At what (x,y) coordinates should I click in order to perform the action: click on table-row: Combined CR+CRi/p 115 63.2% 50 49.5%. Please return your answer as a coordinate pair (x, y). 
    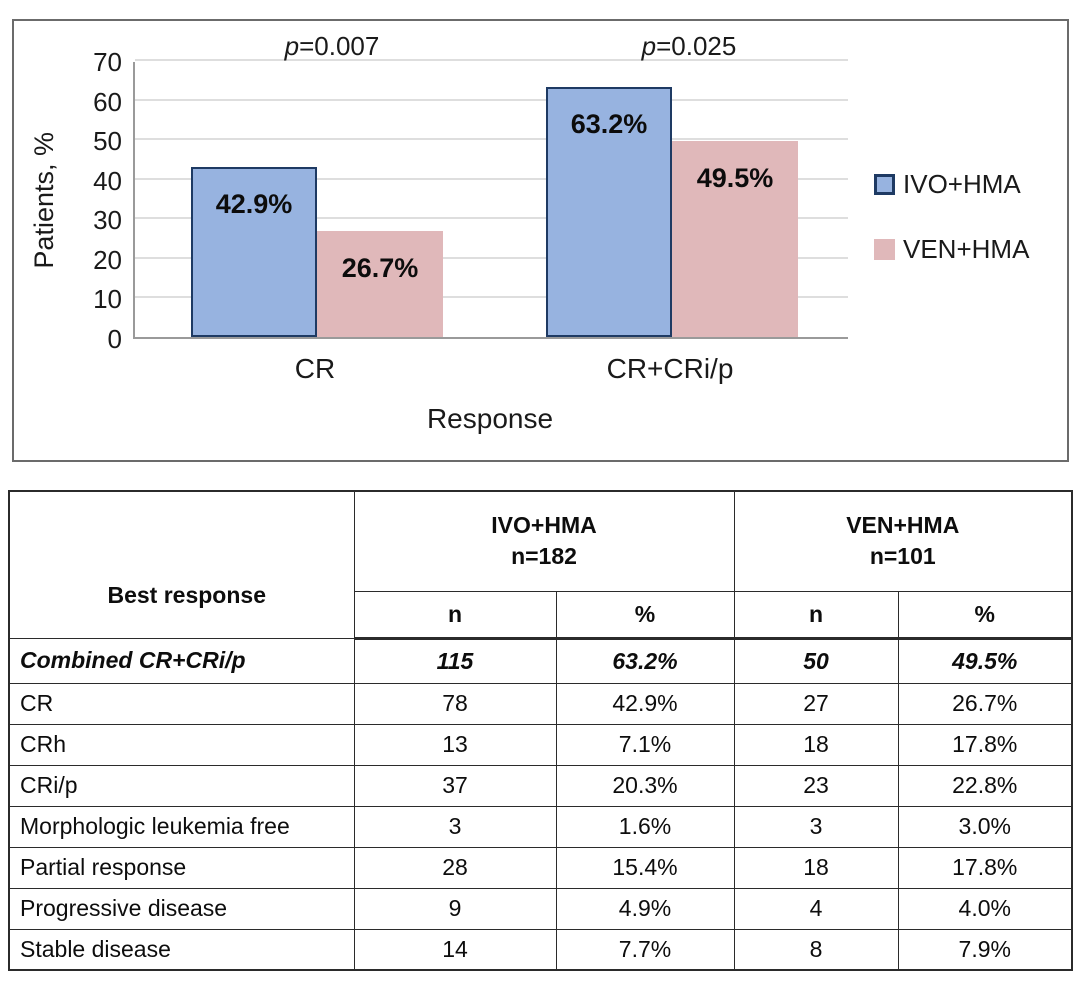
    Looking at the image, I should click on (540, 660).